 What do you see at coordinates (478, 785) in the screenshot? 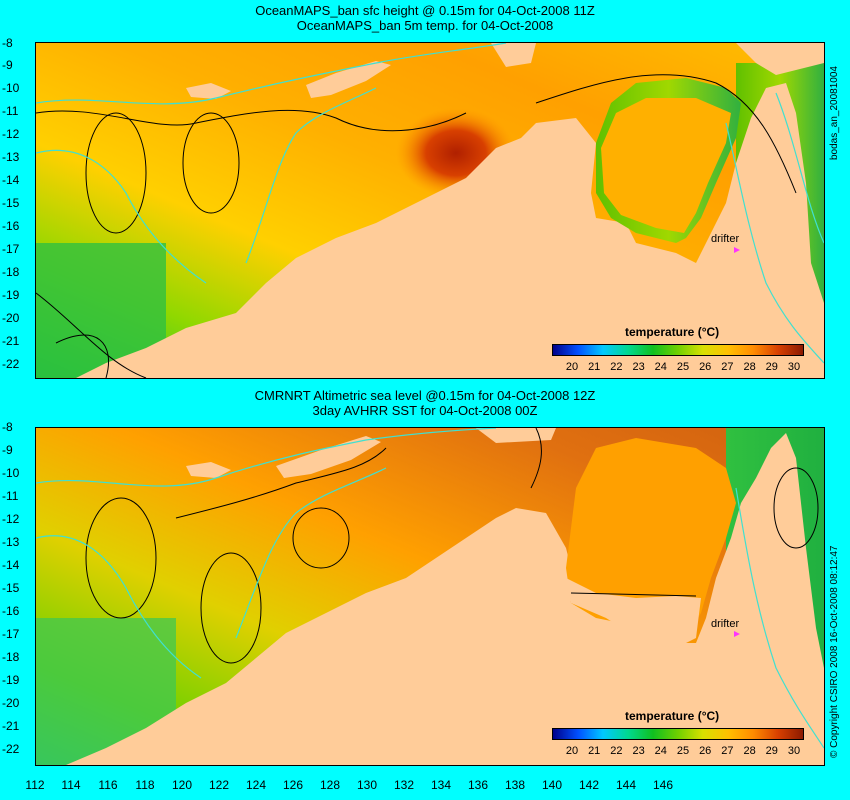
I see `lon-label: 136` at bounding box center [478, 785].